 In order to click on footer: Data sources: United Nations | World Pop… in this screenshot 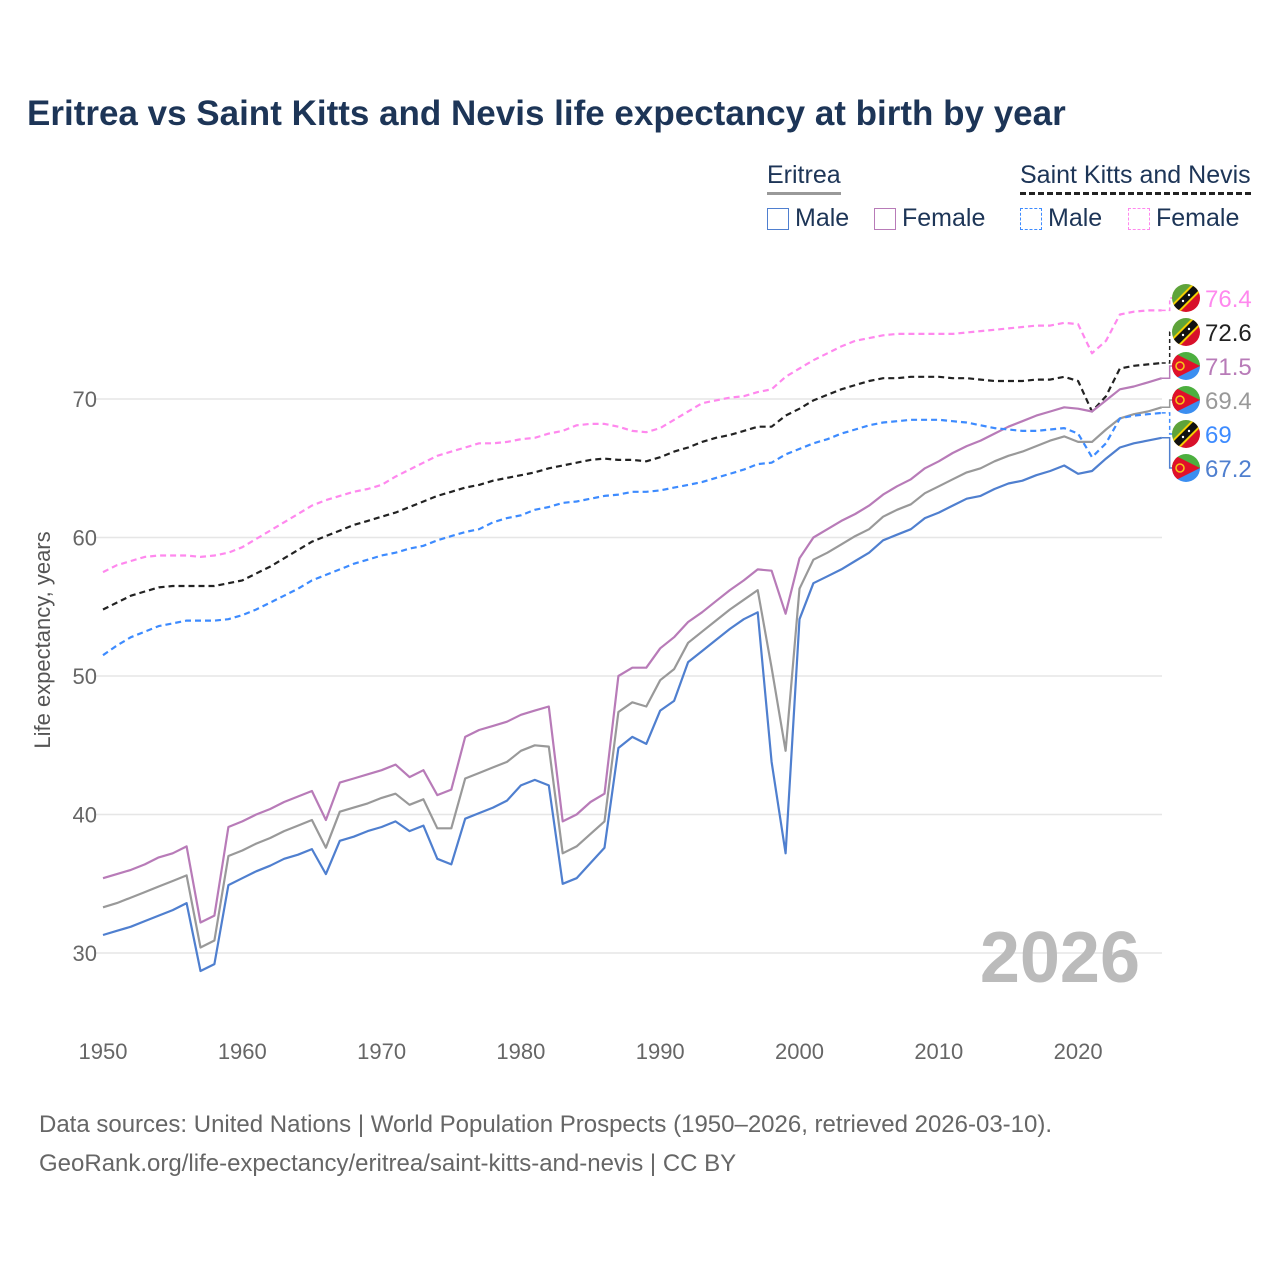, I will do `click(545, 1144)`.